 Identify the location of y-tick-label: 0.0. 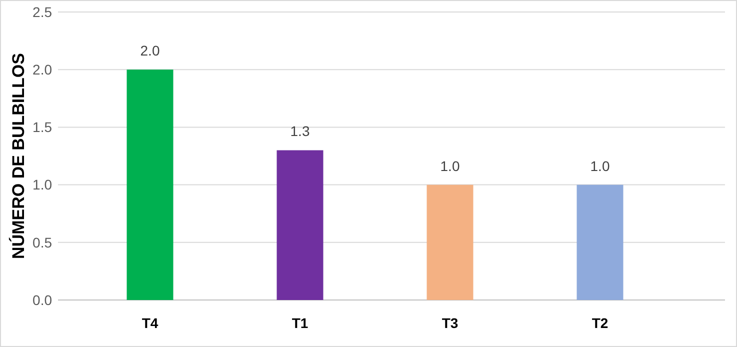
(42, 300).